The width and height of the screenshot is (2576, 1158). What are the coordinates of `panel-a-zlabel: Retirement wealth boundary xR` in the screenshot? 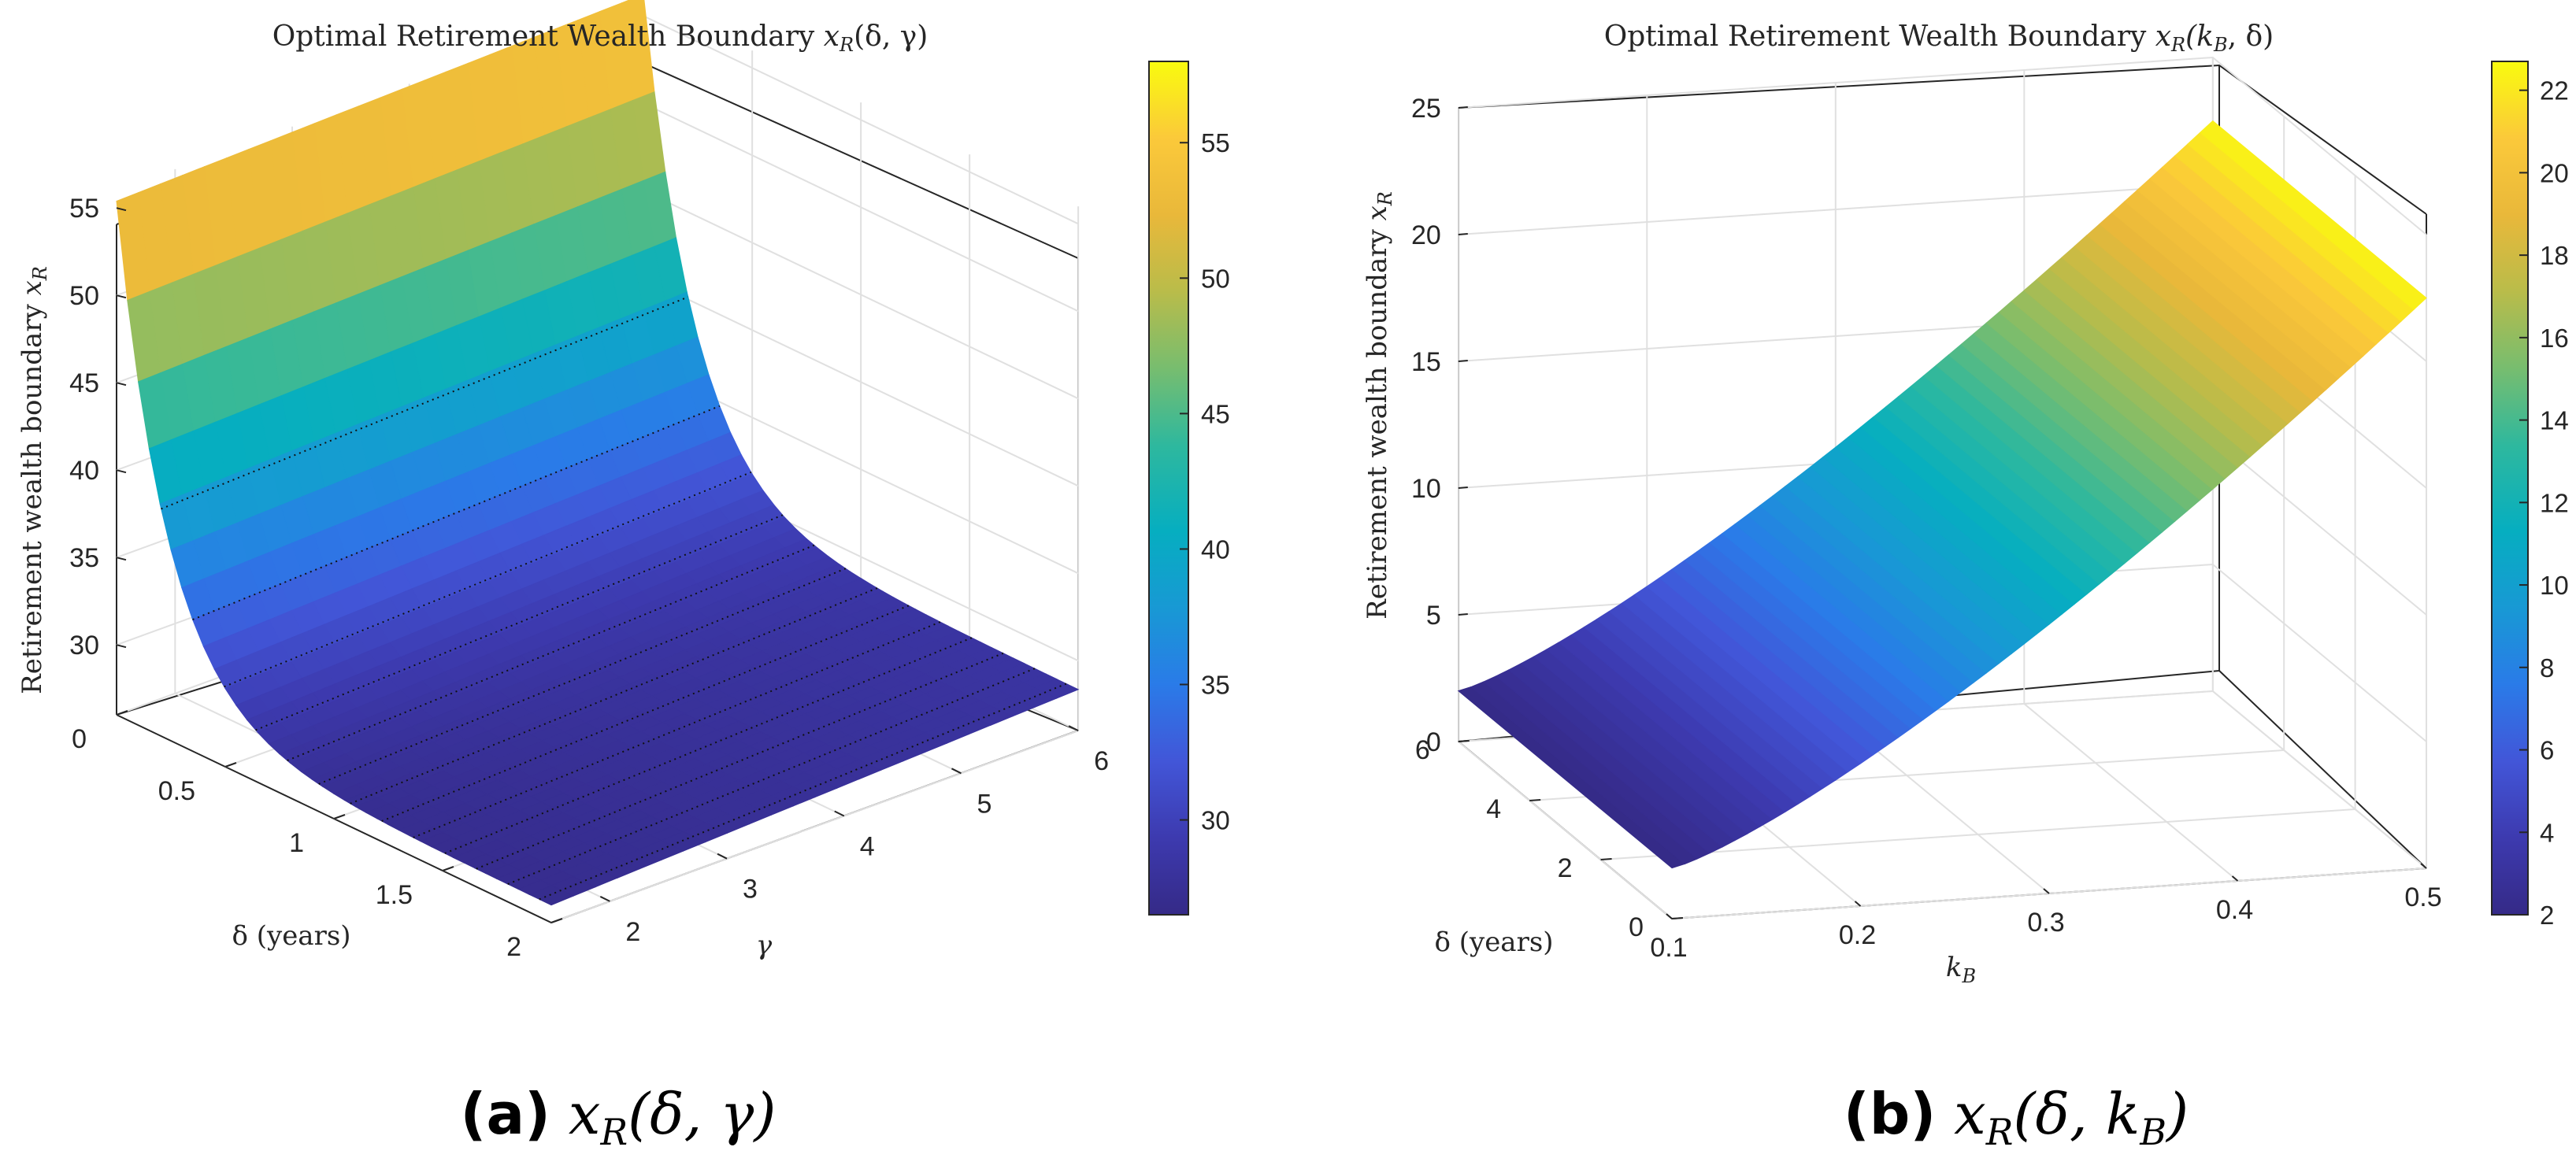 It's located at (34, 480).